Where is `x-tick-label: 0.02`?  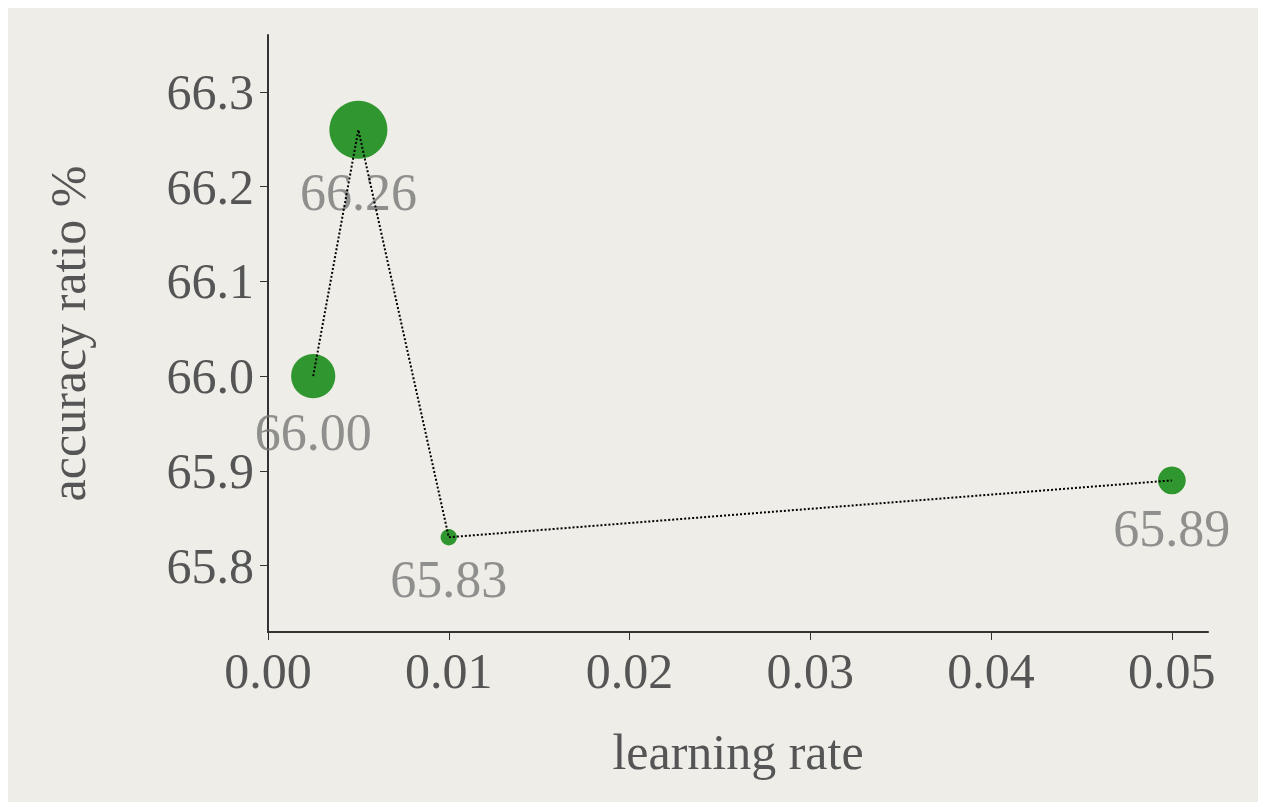 x-tick-label: 0.02 is located at coordinates (629, 671).